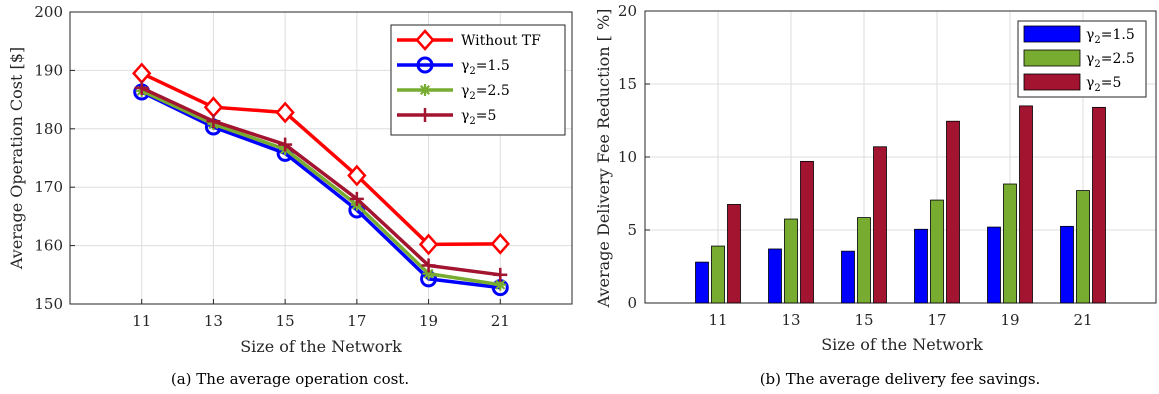 The height and width of the screenshot is (394, 1159). Describe the element at coordinates (356, 321) in the screenshot. I see `chart-a-xtick-label: 17` at that location.